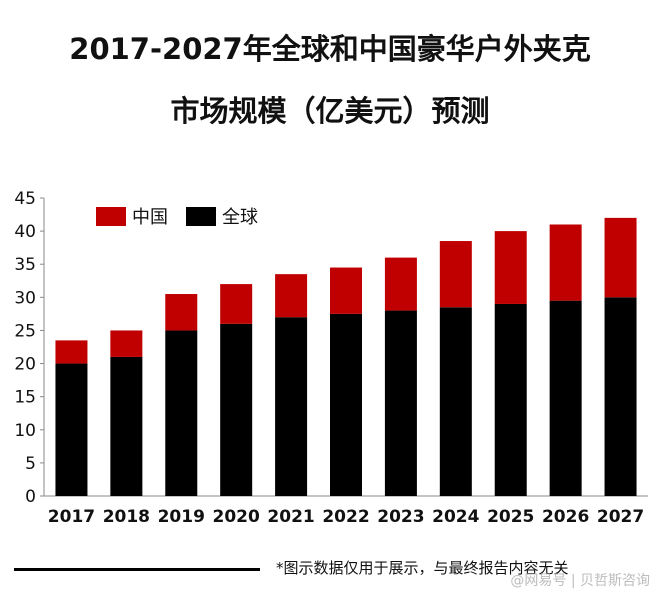 This screenshot has width=660, height=600. Describe the element at coordinates (236, 304) in the screenshot. I see `bar-china-2020` at that location.